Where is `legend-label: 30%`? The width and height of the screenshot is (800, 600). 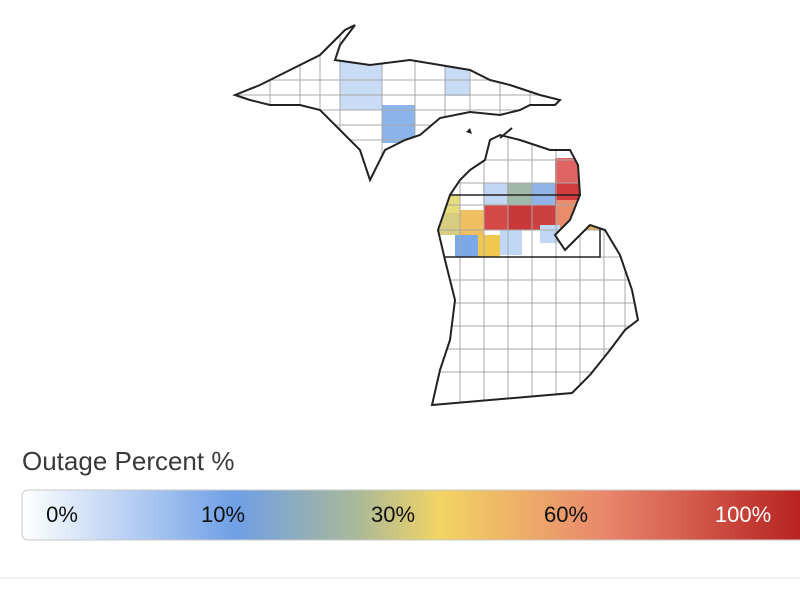
legend-label: 30% is located at coordinates (393, 514).